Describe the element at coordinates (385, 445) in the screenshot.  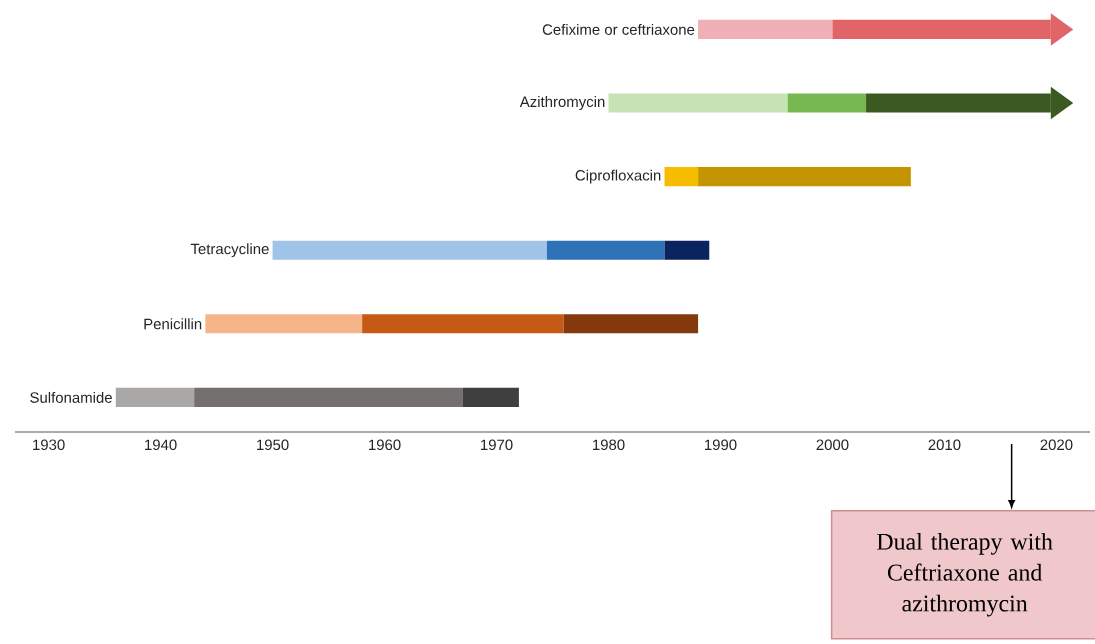
I see `x-tick-label: 1960` at that location.